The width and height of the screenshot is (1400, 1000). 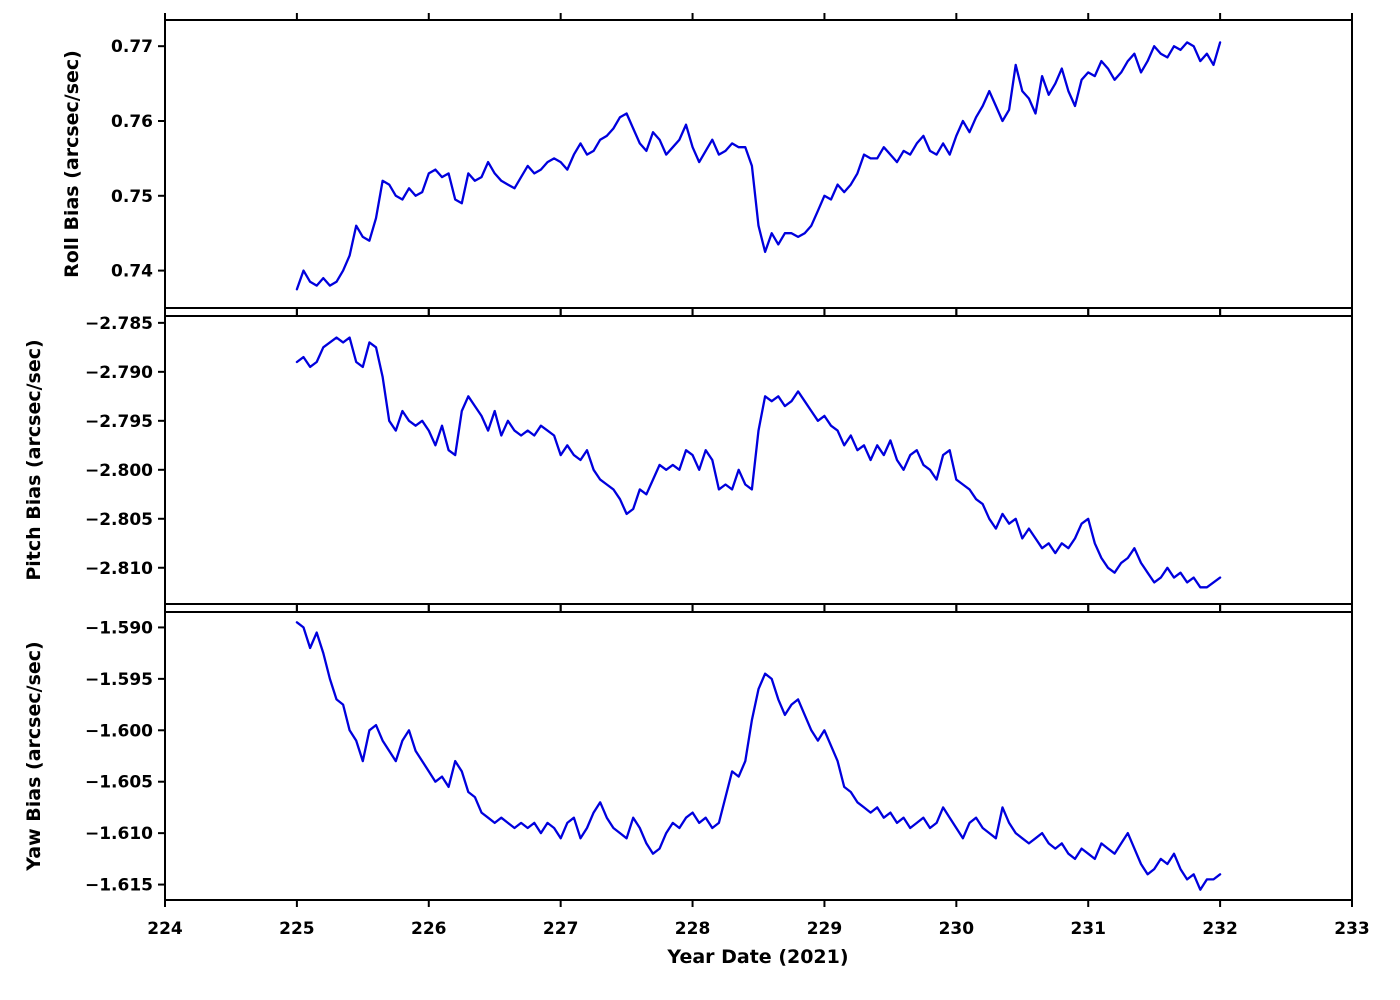 What do you see at coordinates (119, 422) in the screenshot?
I see `y-tick-label: −2.795` at bounding box center [119, 422].